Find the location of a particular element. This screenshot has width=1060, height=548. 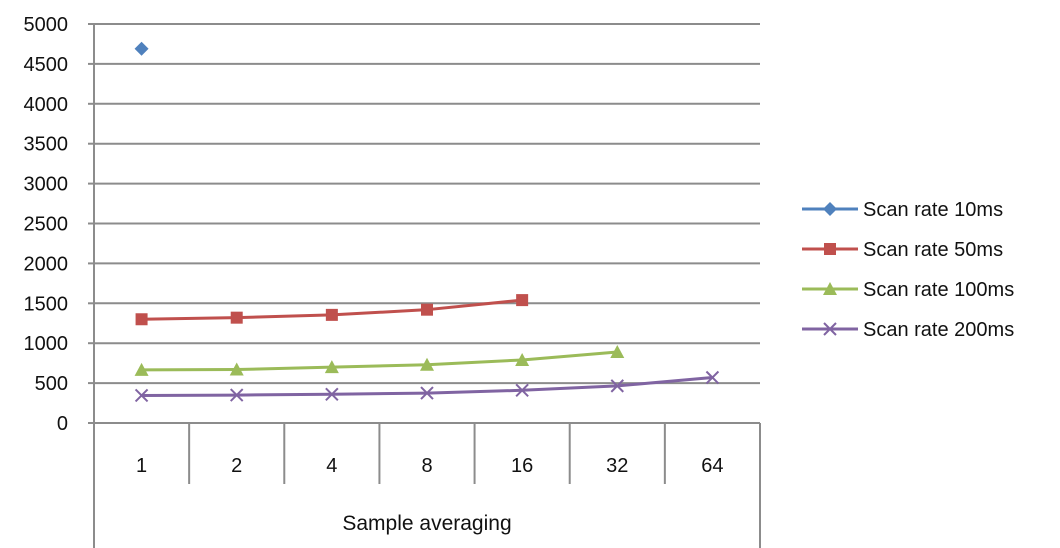

y-axis-ticks: 0 500 1000 1500 2000 2500 3000 3500 4000 4500 5000 is located at coordinates (46, 224).